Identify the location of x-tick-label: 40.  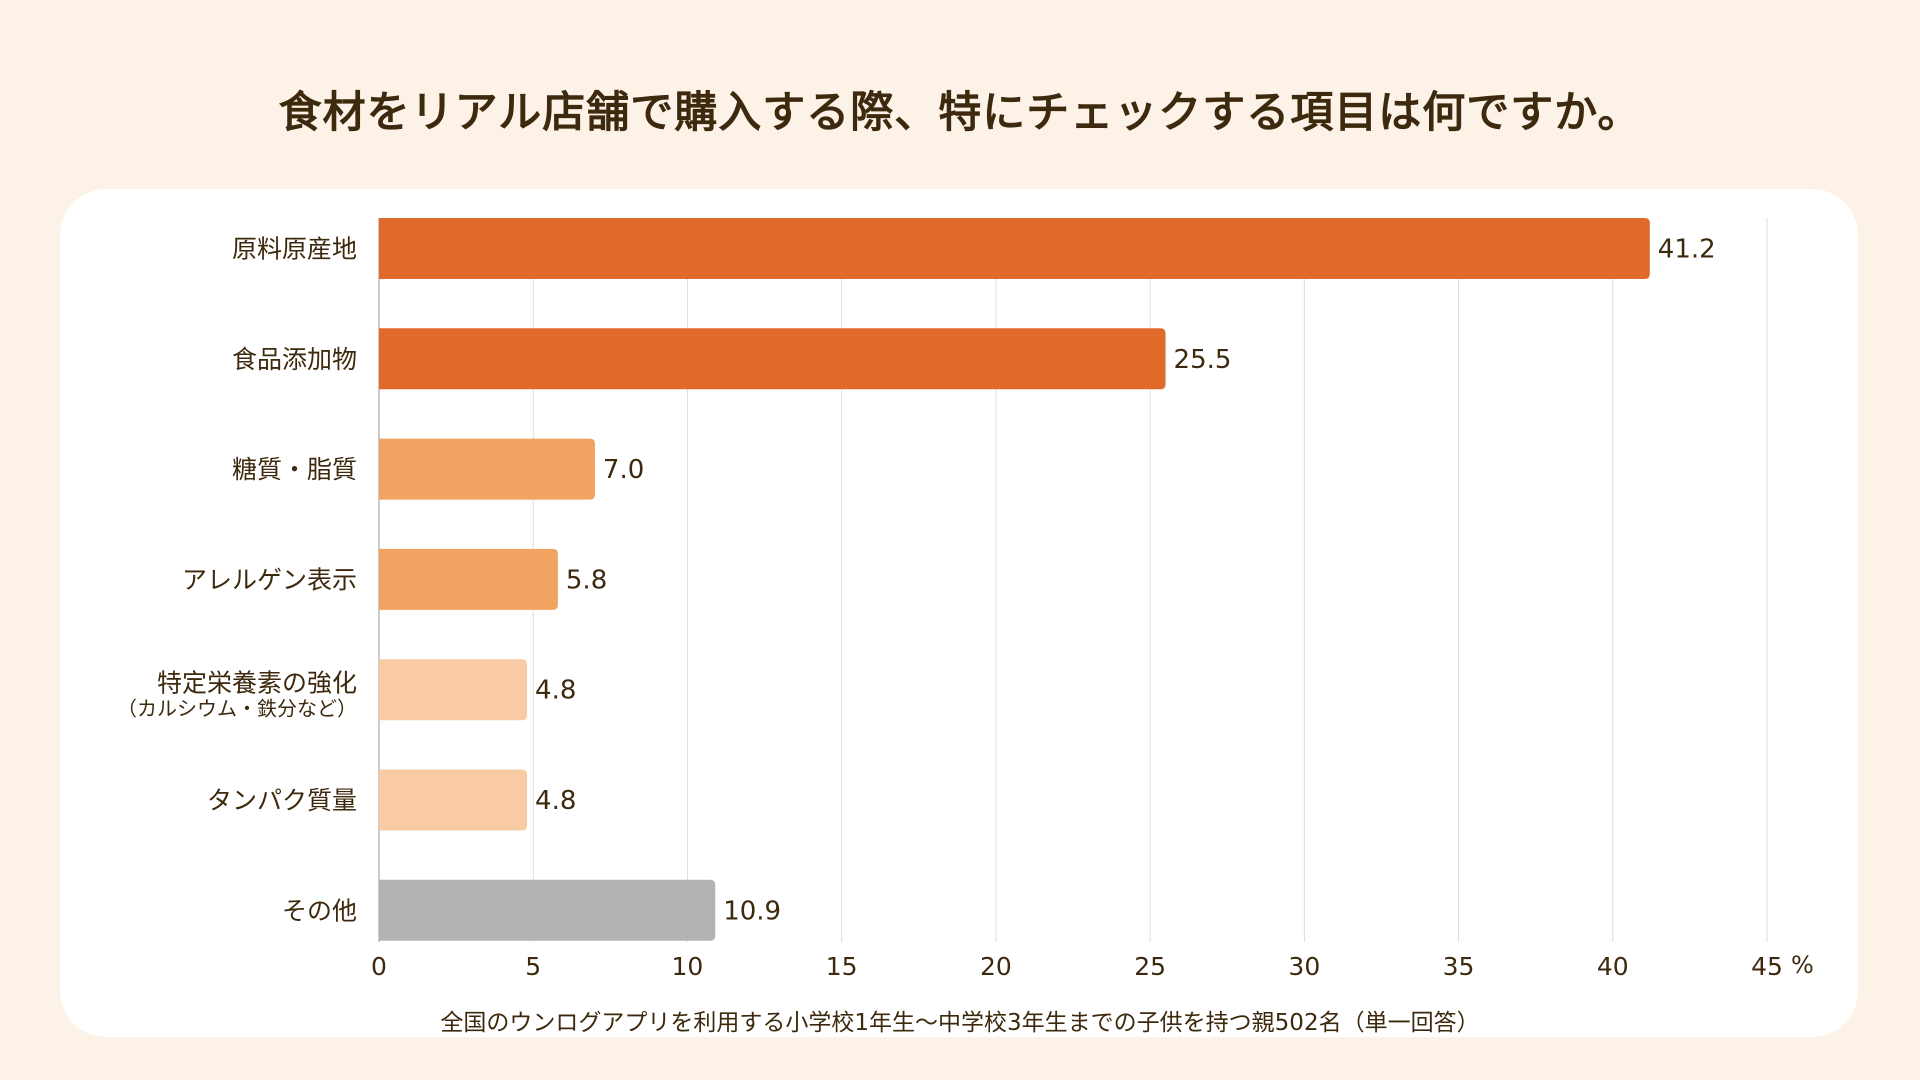
(1613, 966).